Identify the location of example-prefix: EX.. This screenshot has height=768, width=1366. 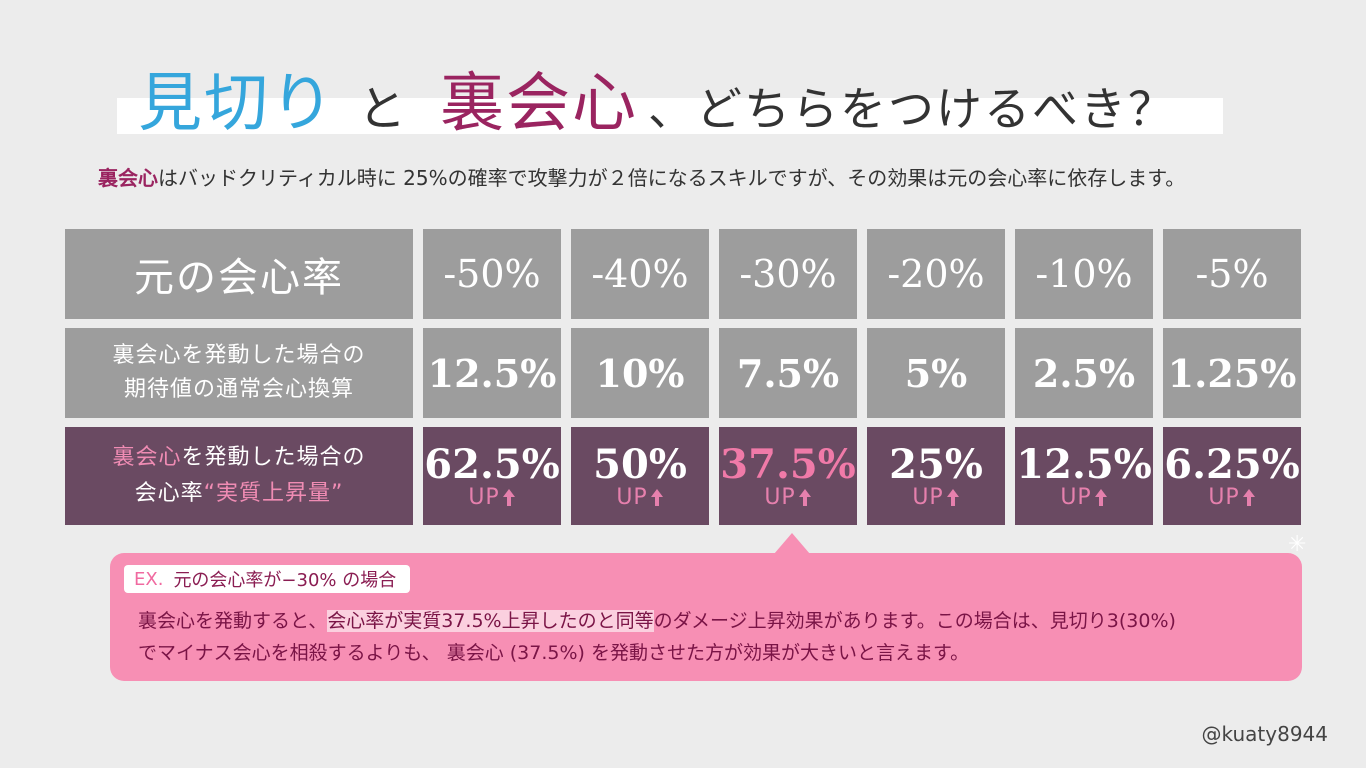
(149, 579).